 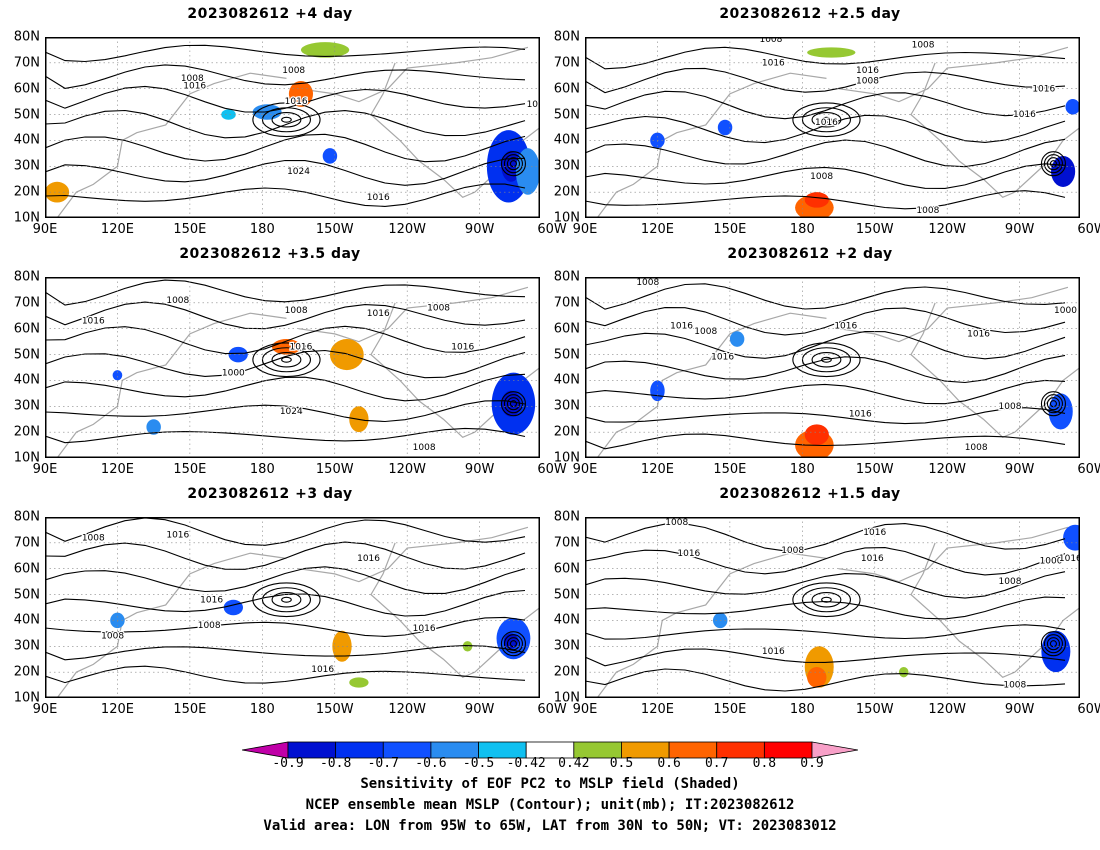 What do you see at coordinates (669, 763) in the screenshot?
I see `colorbar-tick-label: 0.6` at bounding box center [669, 763].